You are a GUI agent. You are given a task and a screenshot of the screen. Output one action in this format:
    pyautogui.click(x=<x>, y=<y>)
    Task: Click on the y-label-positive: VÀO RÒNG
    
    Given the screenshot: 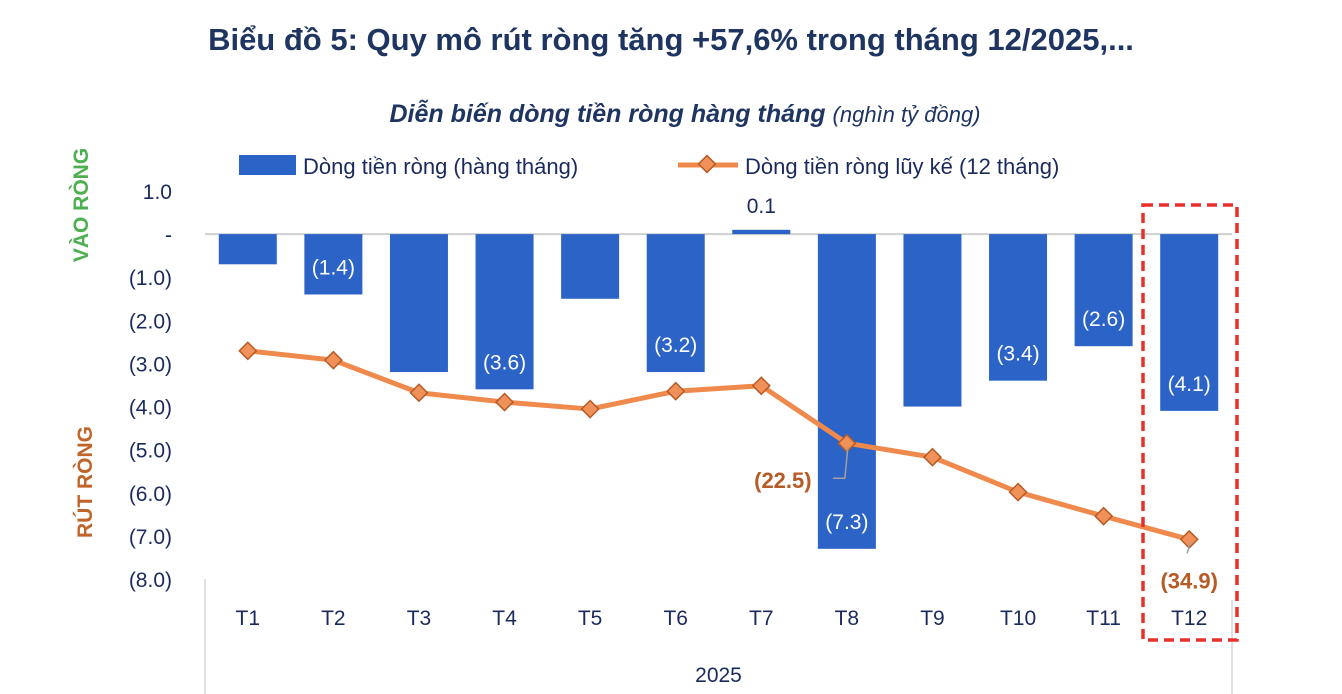 What is the action you would take?
    pyautogui.click(x=81, y=205)
    